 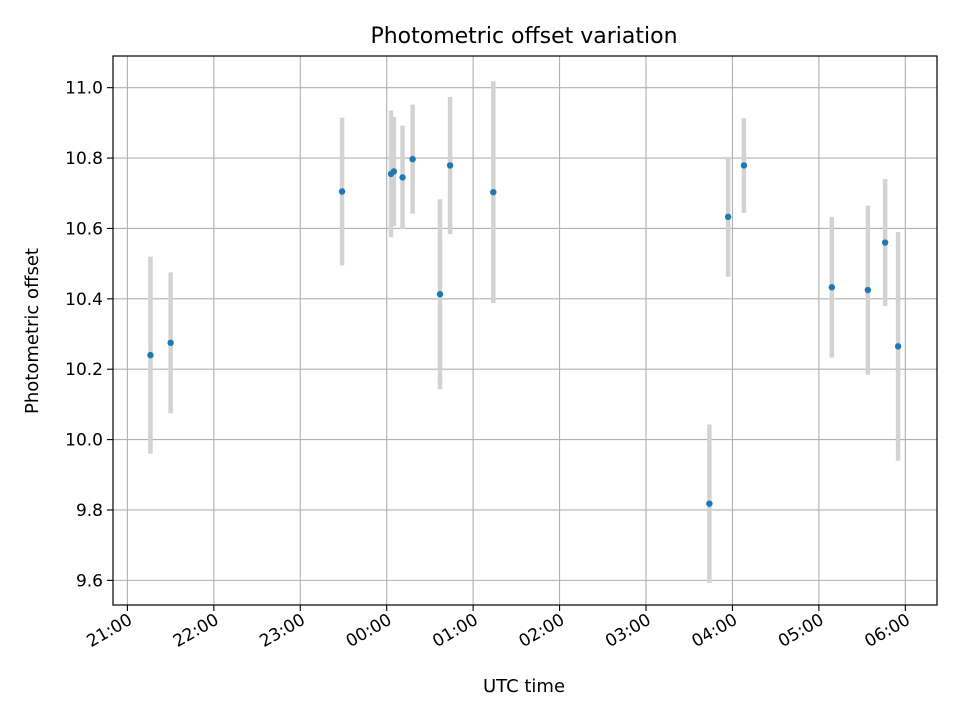 I want to click on y-axis-ticks: 9.6 9.8 10.0 10.2 10.4 10.6 10.8 11.0, so click(x=89, y=335).